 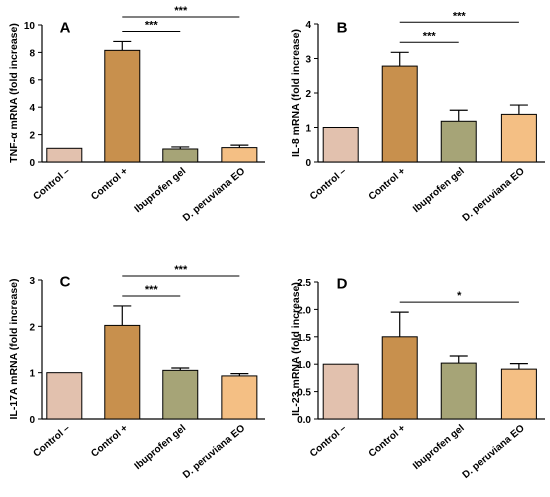 I want to click on panel-label: B, so click(x=342, y=27).